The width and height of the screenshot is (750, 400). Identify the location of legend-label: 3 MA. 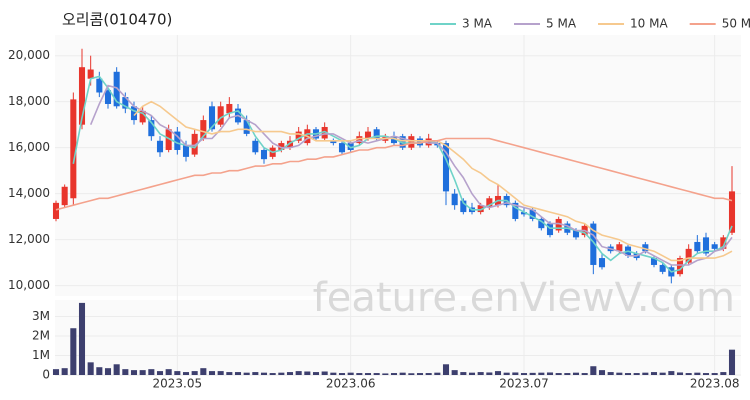
(477, 24).